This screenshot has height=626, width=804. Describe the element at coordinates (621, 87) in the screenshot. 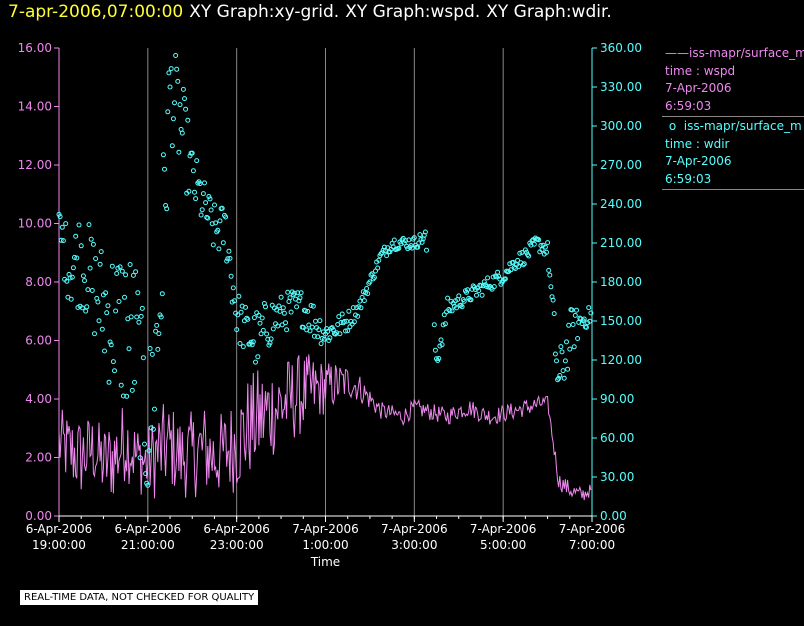

I see `y-right-tick-label: 330.00` at that location.